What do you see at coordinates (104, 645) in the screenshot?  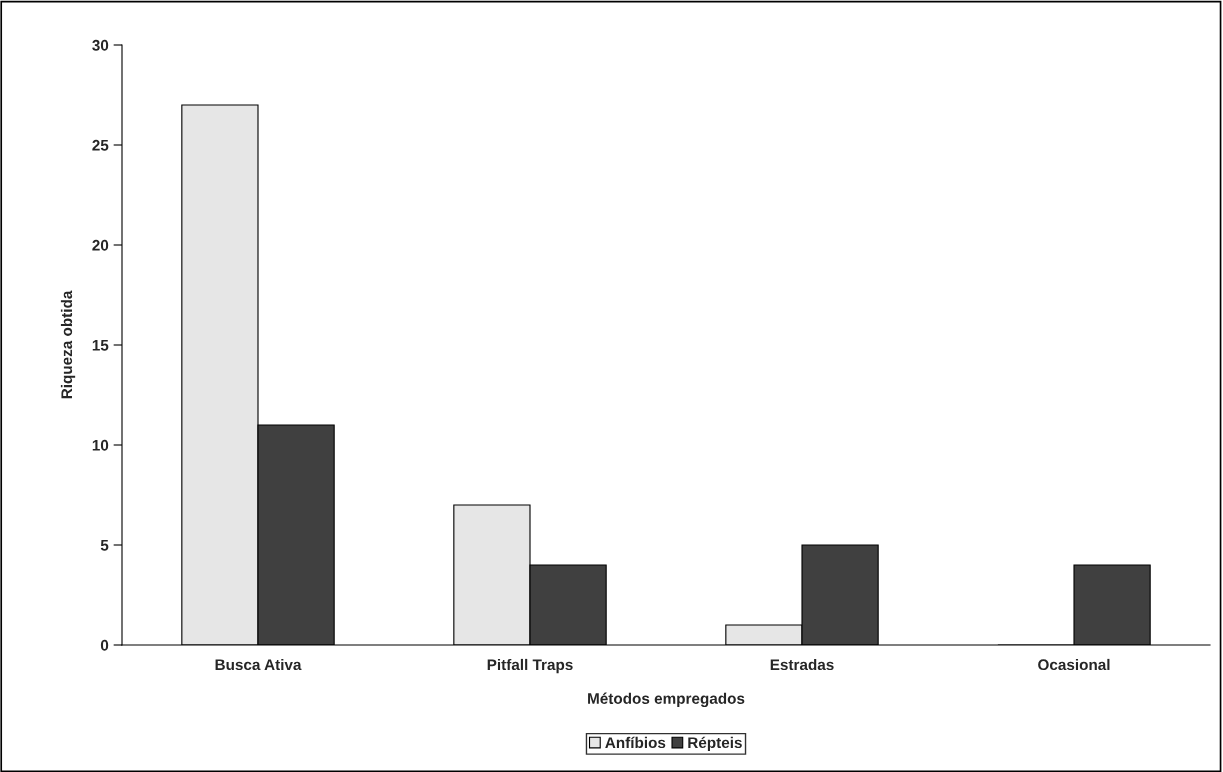 I see `y-tick-label: 0` at bounding box center [104, 645].